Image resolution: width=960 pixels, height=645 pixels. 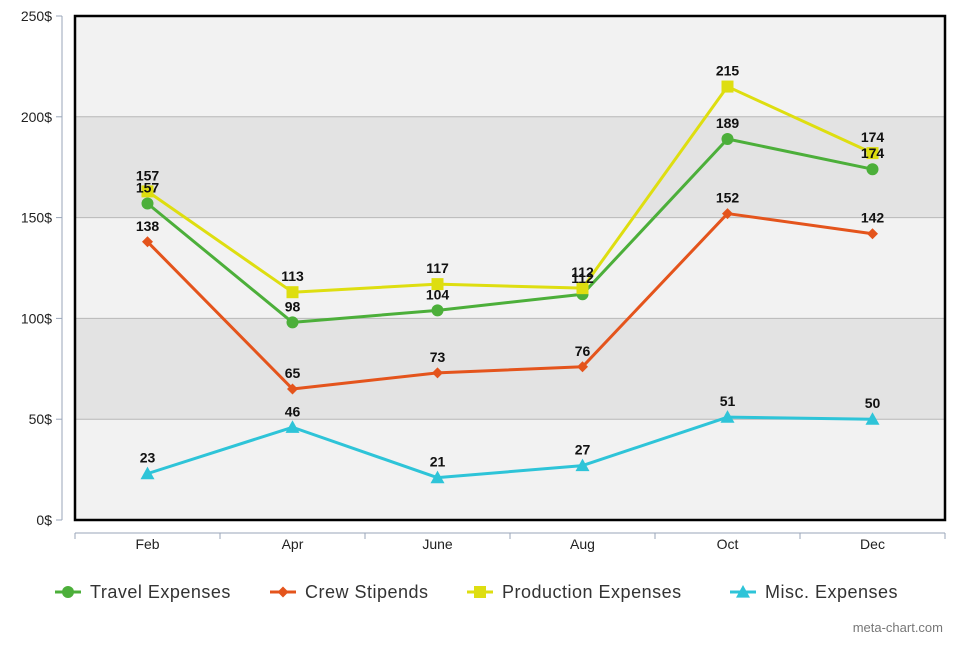 I want to click on data-label: 215, so click(x=728, y=71).